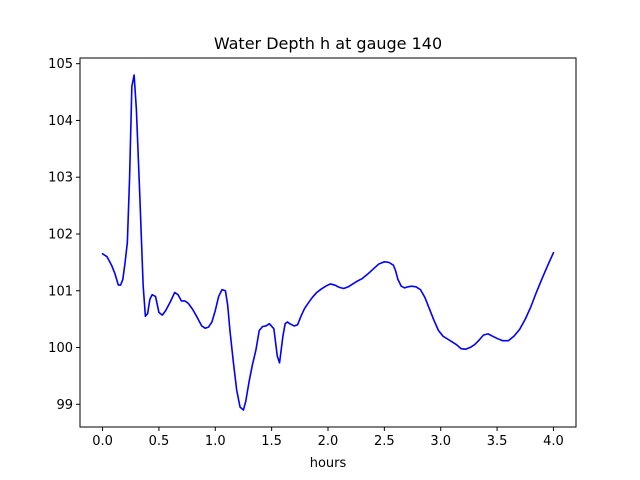  What do you see at coordinates (60, 64) in the screenshot?
I see `y-tick-label: 105` at bounding box center [60, 64].